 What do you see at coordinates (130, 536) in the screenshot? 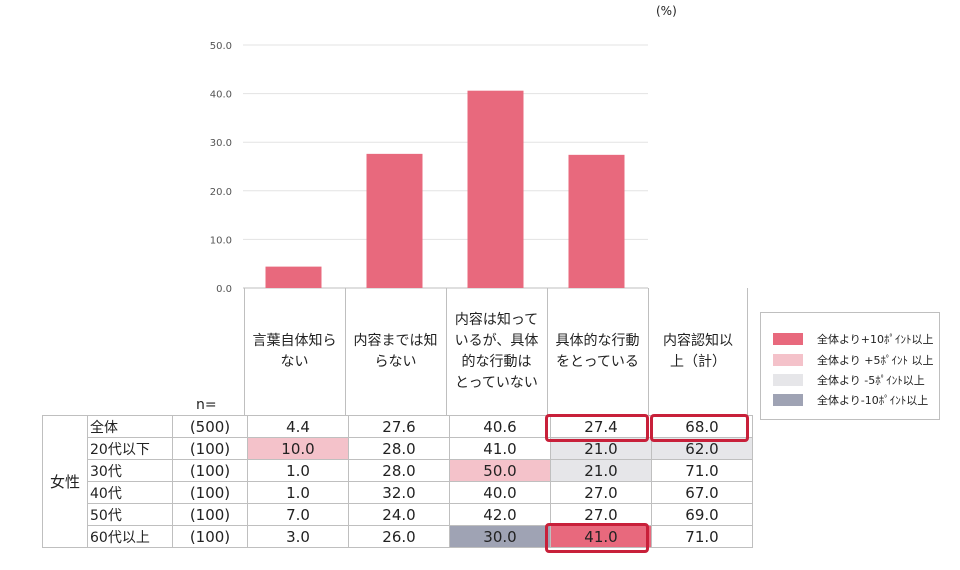
I see `row-label: 60代以上` at bounding box center [130, 536].